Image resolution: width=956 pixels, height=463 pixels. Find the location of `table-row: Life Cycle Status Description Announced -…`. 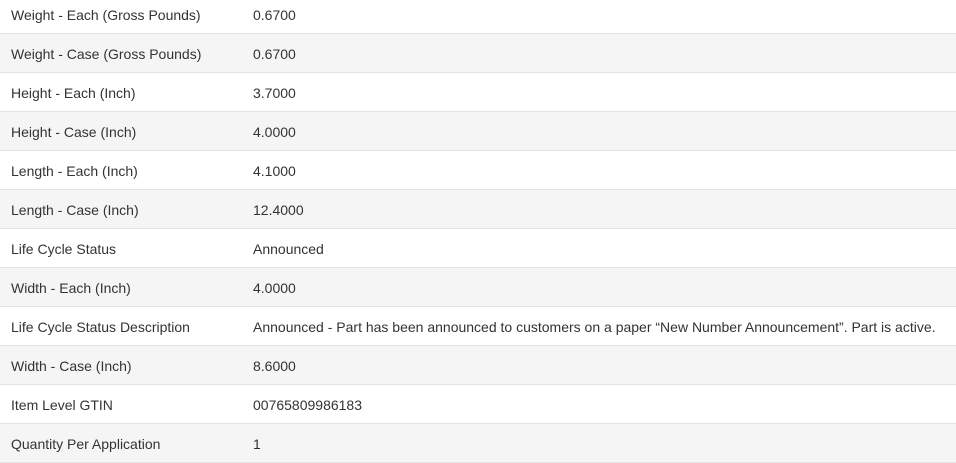

table-row: Life Cycle Status Description Announced -… is located at coordinates (478, 326).